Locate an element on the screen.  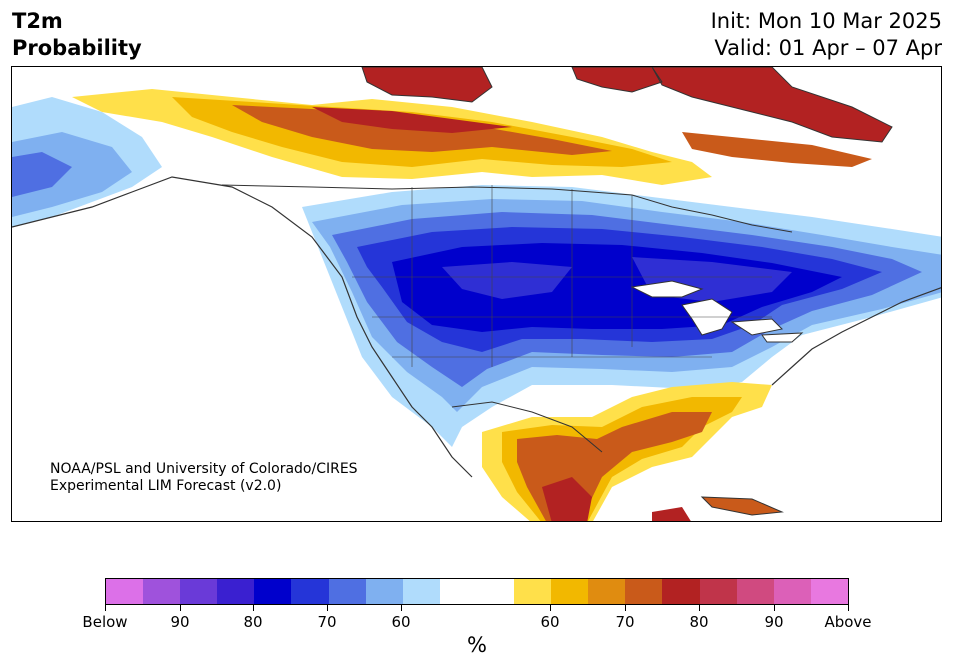
great-lakes is located at coordinates (717, 311).